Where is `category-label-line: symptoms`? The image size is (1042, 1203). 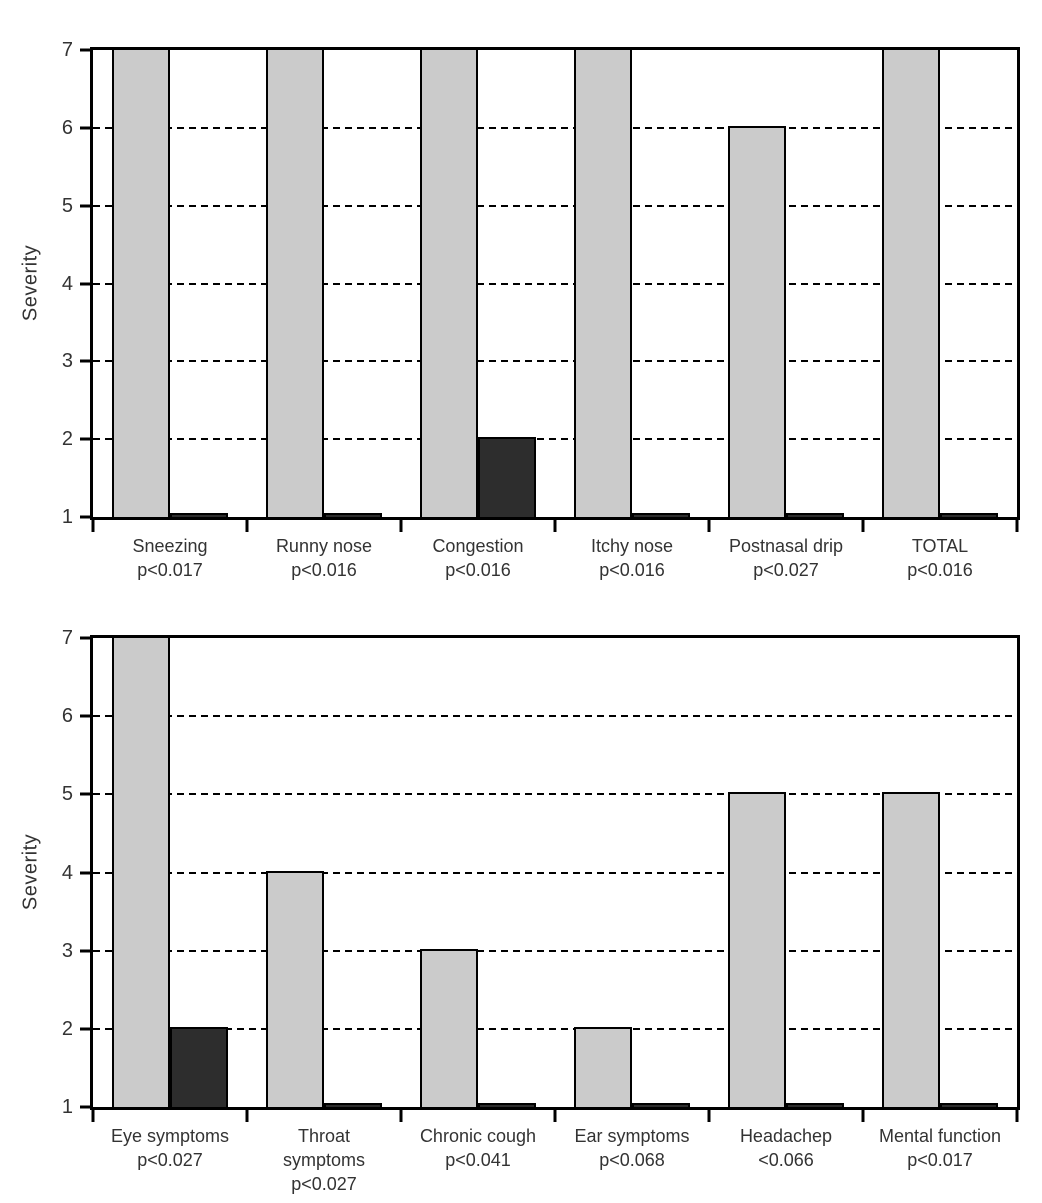 category-label-line: symptoms is located at coordinates (323, 1160).